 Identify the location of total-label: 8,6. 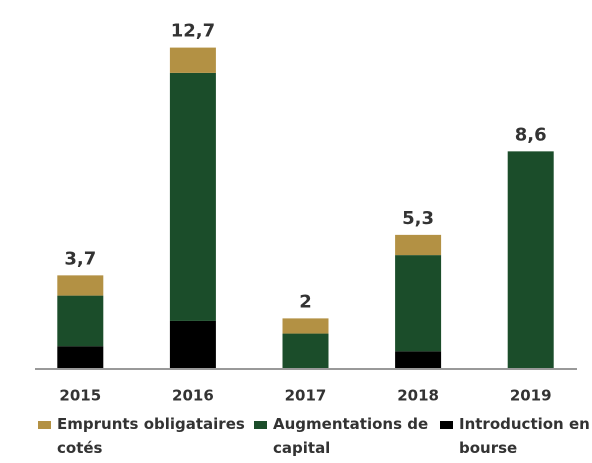
(531, 134).